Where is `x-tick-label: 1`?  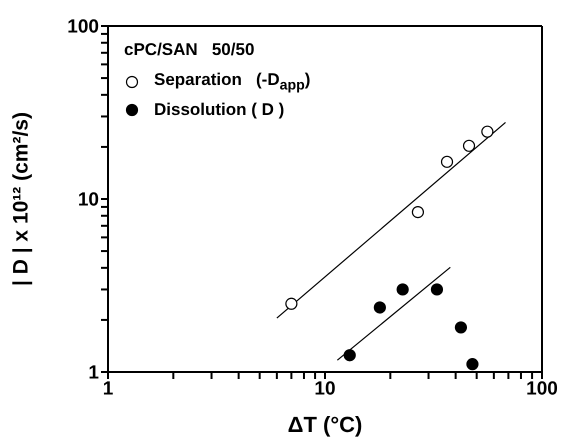
x-tick-label: 1 is located at coordinates (108, 389).